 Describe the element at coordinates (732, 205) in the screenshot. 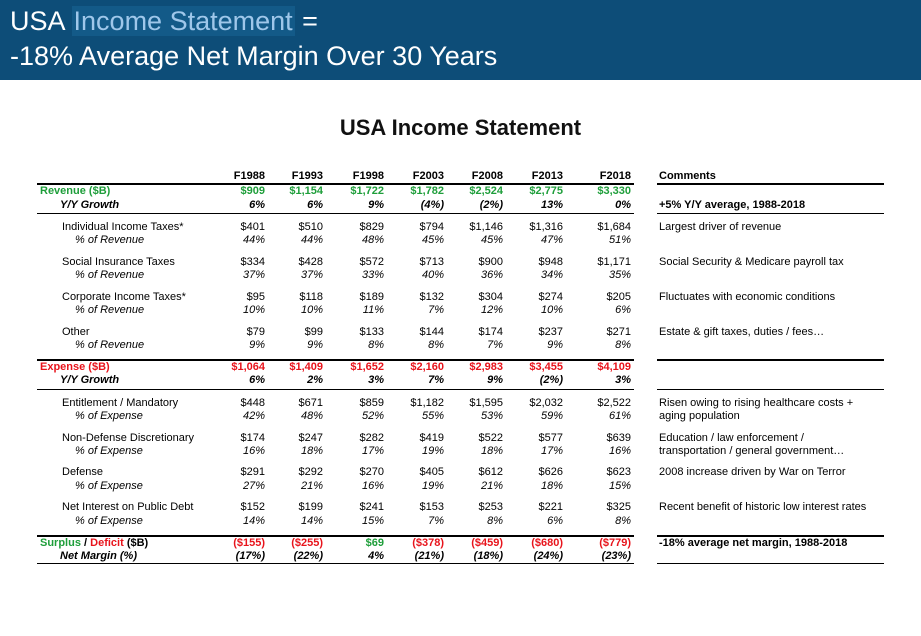

I see `row-comment: +5% Y/Y average, 1988-2018` at that location.